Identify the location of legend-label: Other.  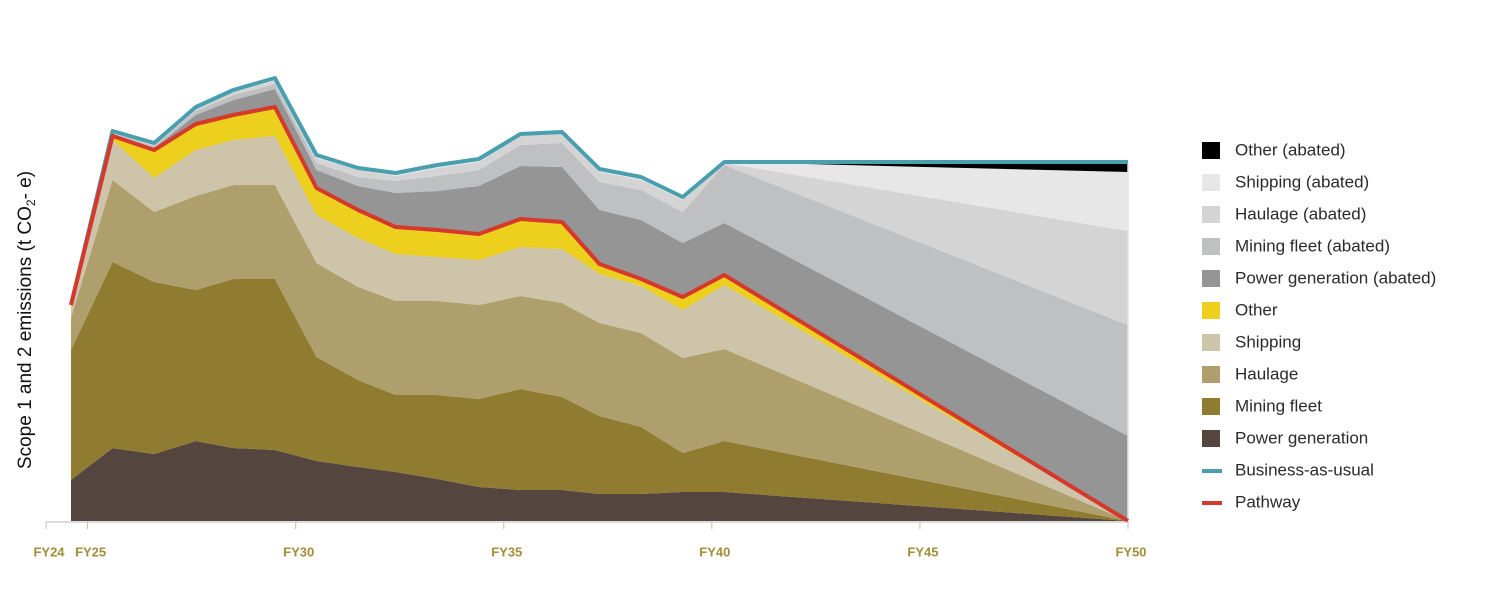
(1256, 309).